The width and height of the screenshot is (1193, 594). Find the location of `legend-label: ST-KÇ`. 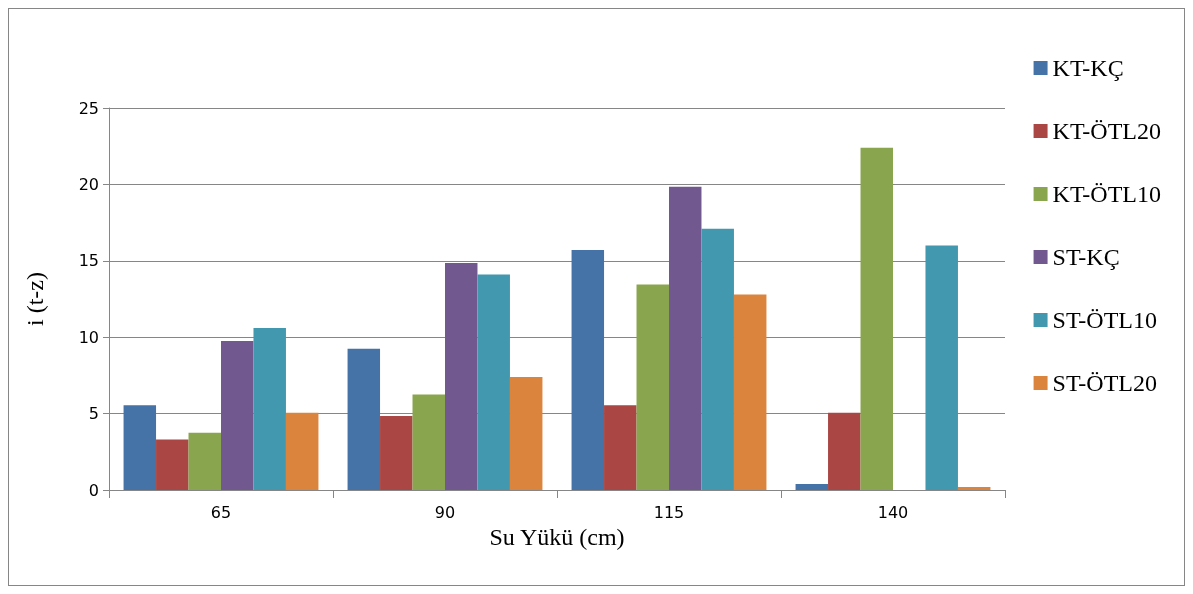

legend-label: ST-KÇ is located at coordinates (1086, 257).